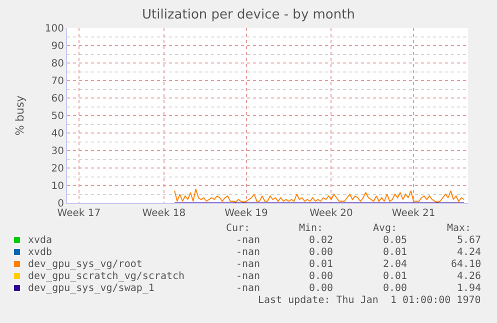 The image size is (497, 323). I want to click on y-tick-label: 60, so click(57, 99).